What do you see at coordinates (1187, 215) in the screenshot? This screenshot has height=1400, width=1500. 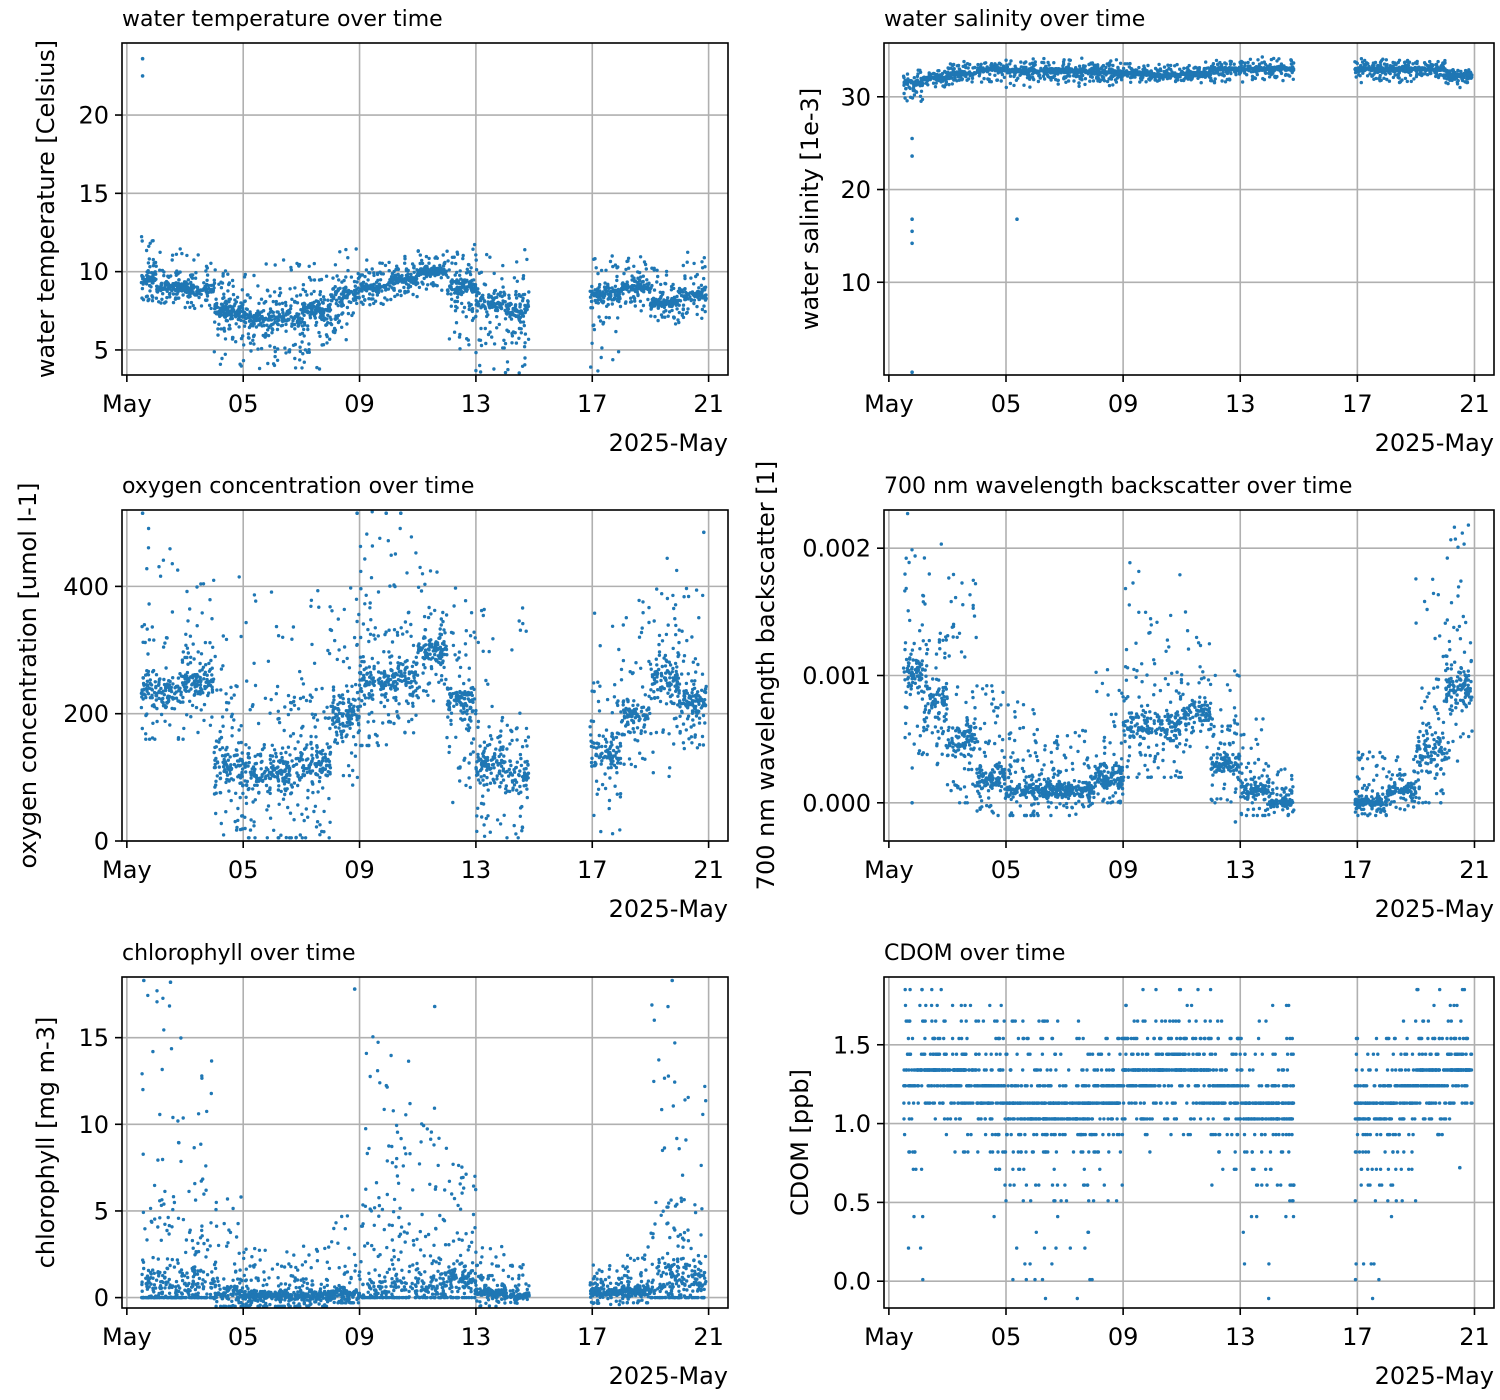 I see `scatter-points` at bounding box center [1187, 215].